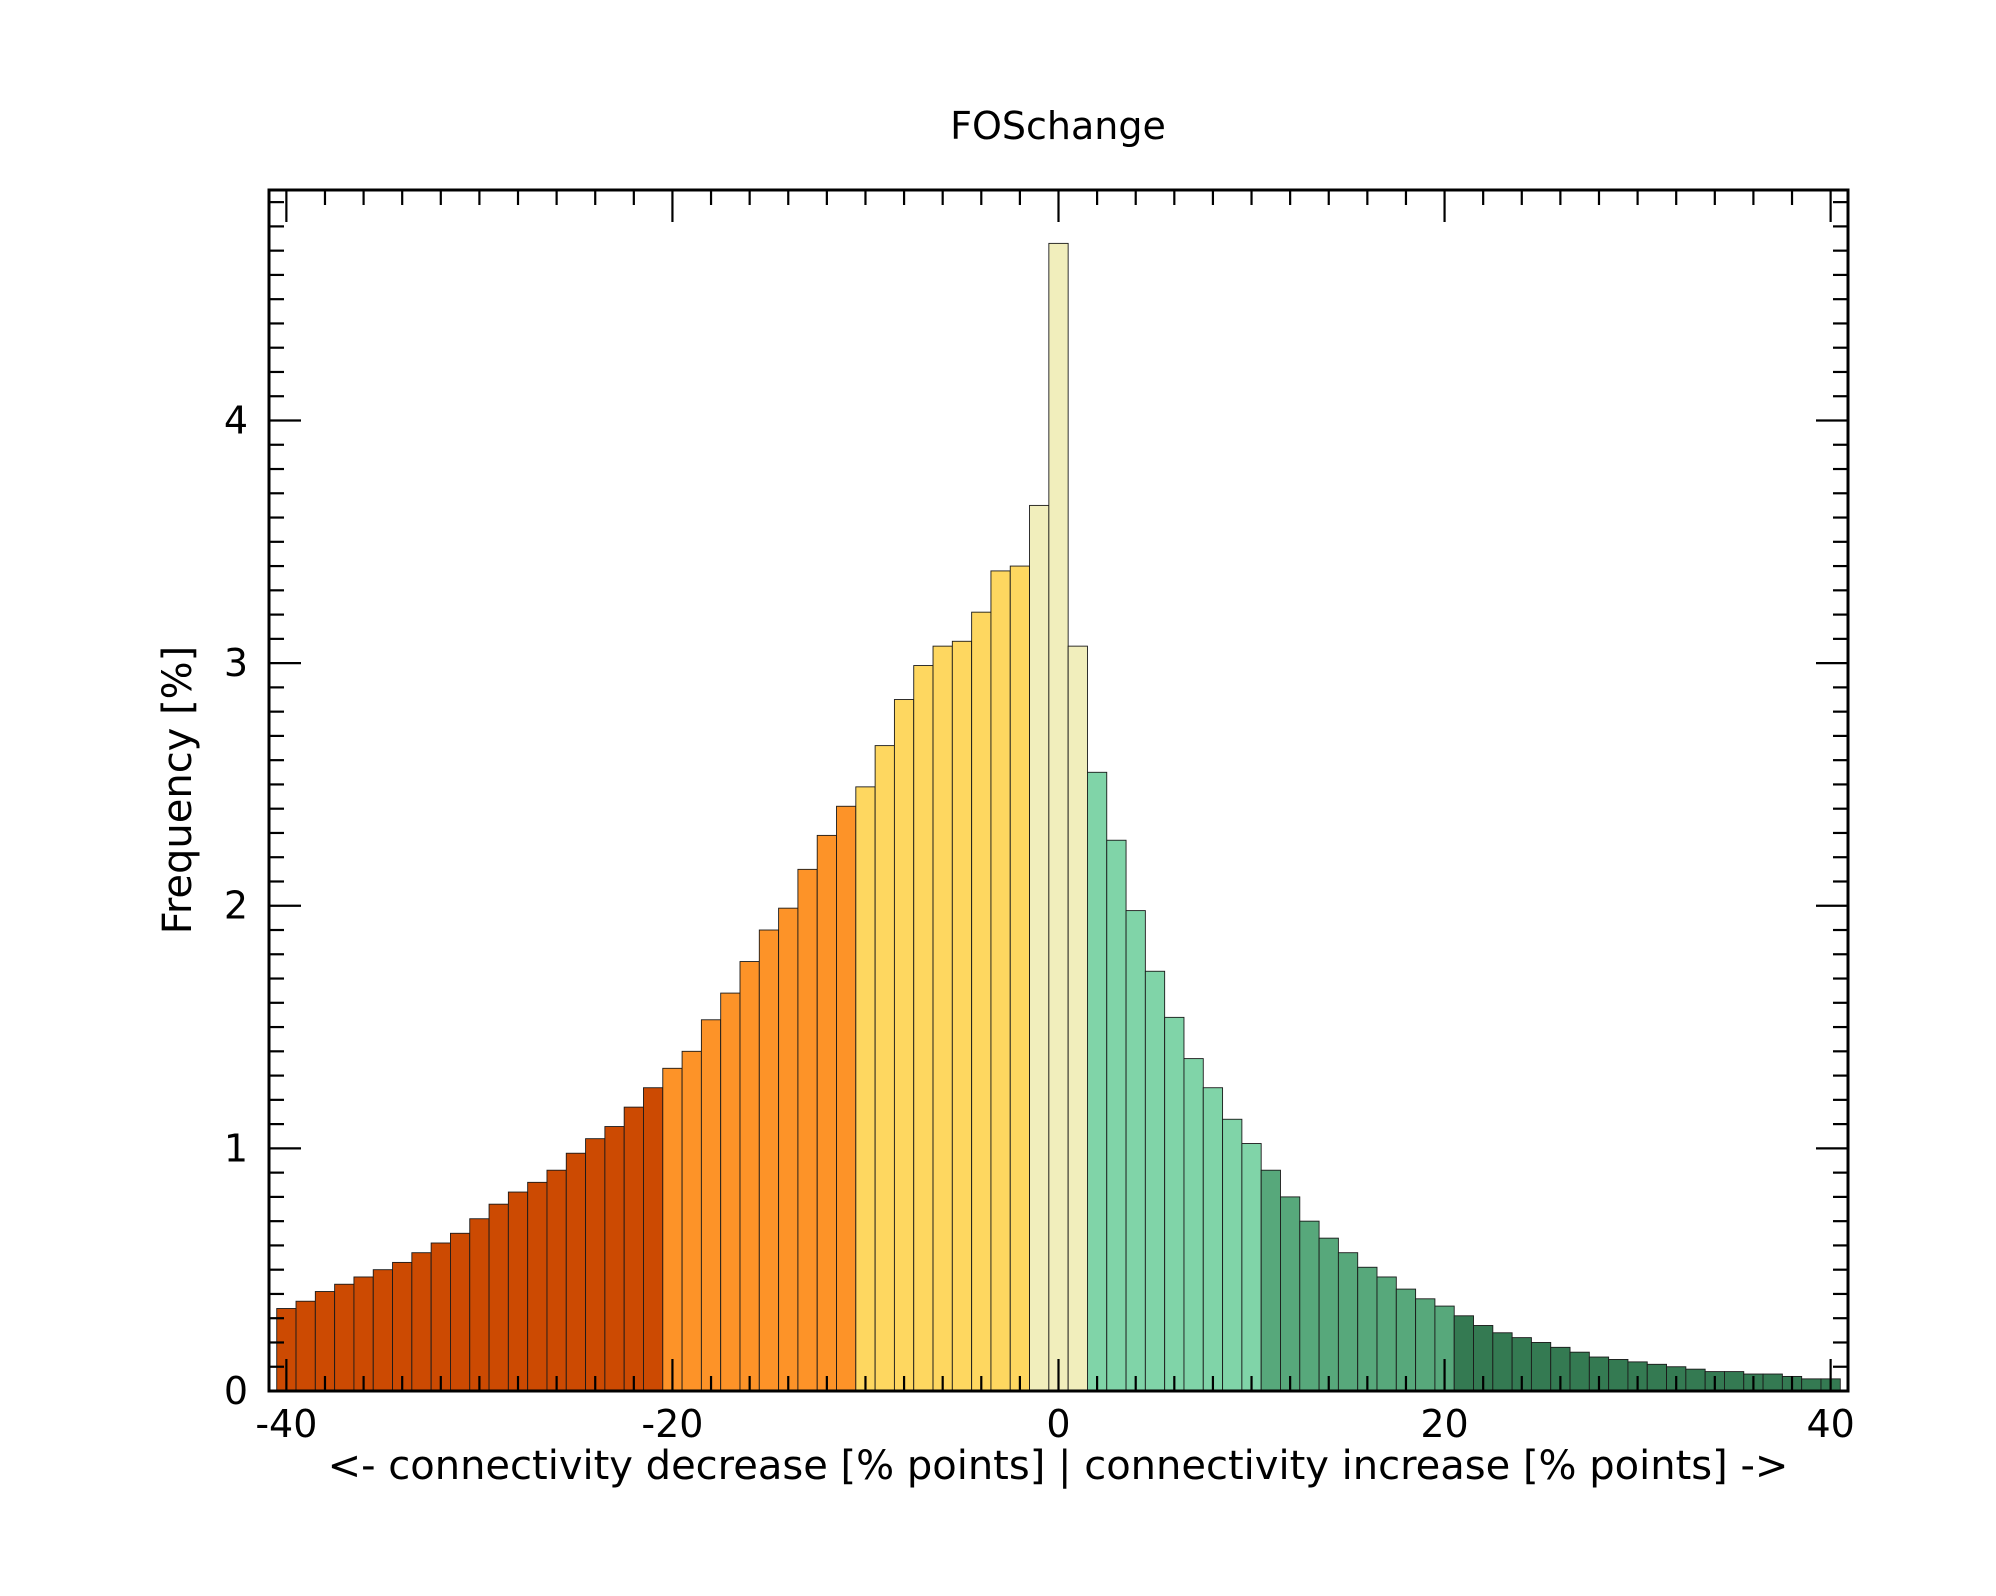 This screenshot has height=1596, width=1996. Describe the element at coordinates (236, 420) in the screenshot. I see `y-tick-label: 4` at that location.